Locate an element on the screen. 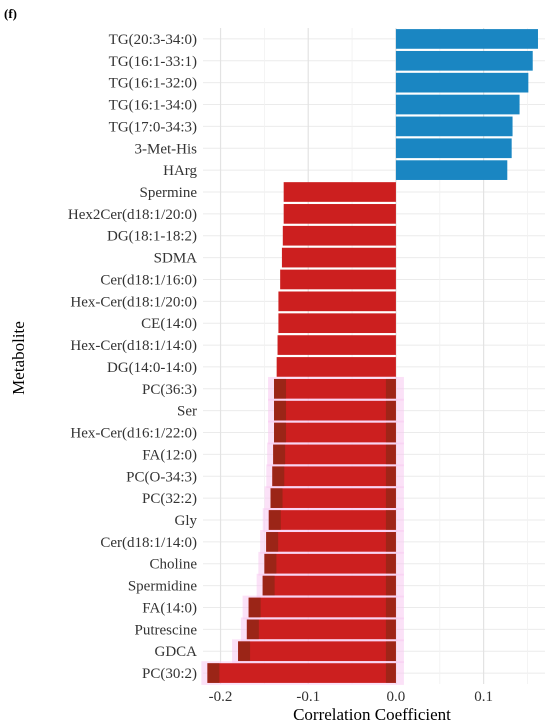 This screenshot has width=550, height=727. x-tick-label: -0.2 is located at coordinates (221, 697).